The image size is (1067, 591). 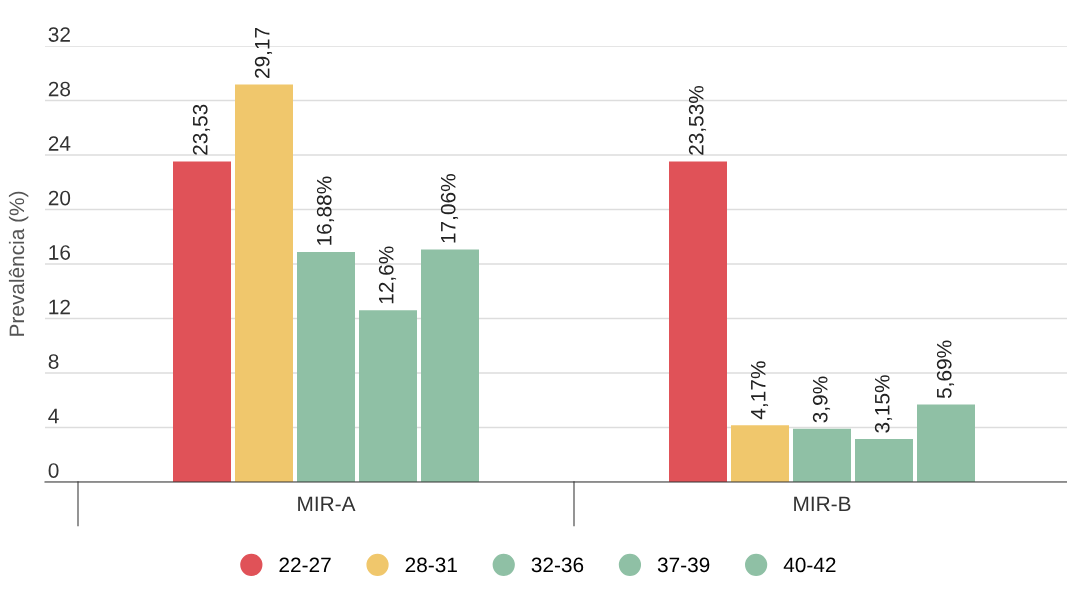 I want to click on y-axis-title: Prevalência (%), so click(x=18, y=263).